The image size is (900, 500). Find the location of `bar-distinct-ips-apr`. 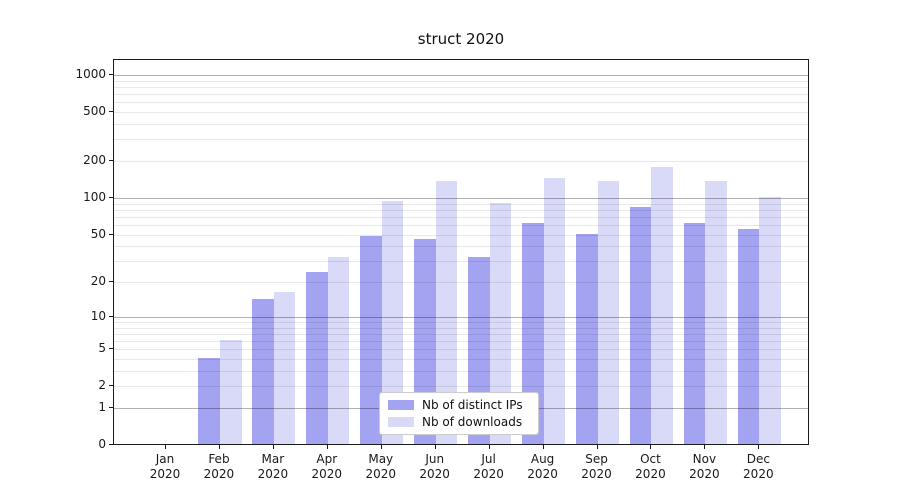

bar-distinct-ips-apr is located at coordinates (317, 357).